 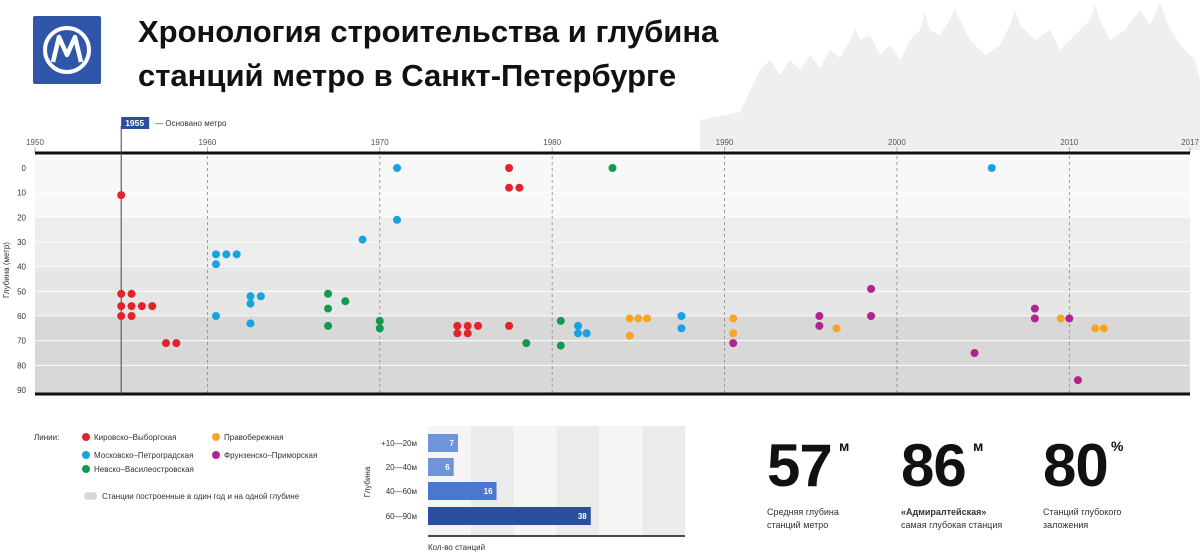 I want to click on year-tick-labels: 1950 1960 1970 1980 1990 2000 2010 2017, so click(x=612, y=145).